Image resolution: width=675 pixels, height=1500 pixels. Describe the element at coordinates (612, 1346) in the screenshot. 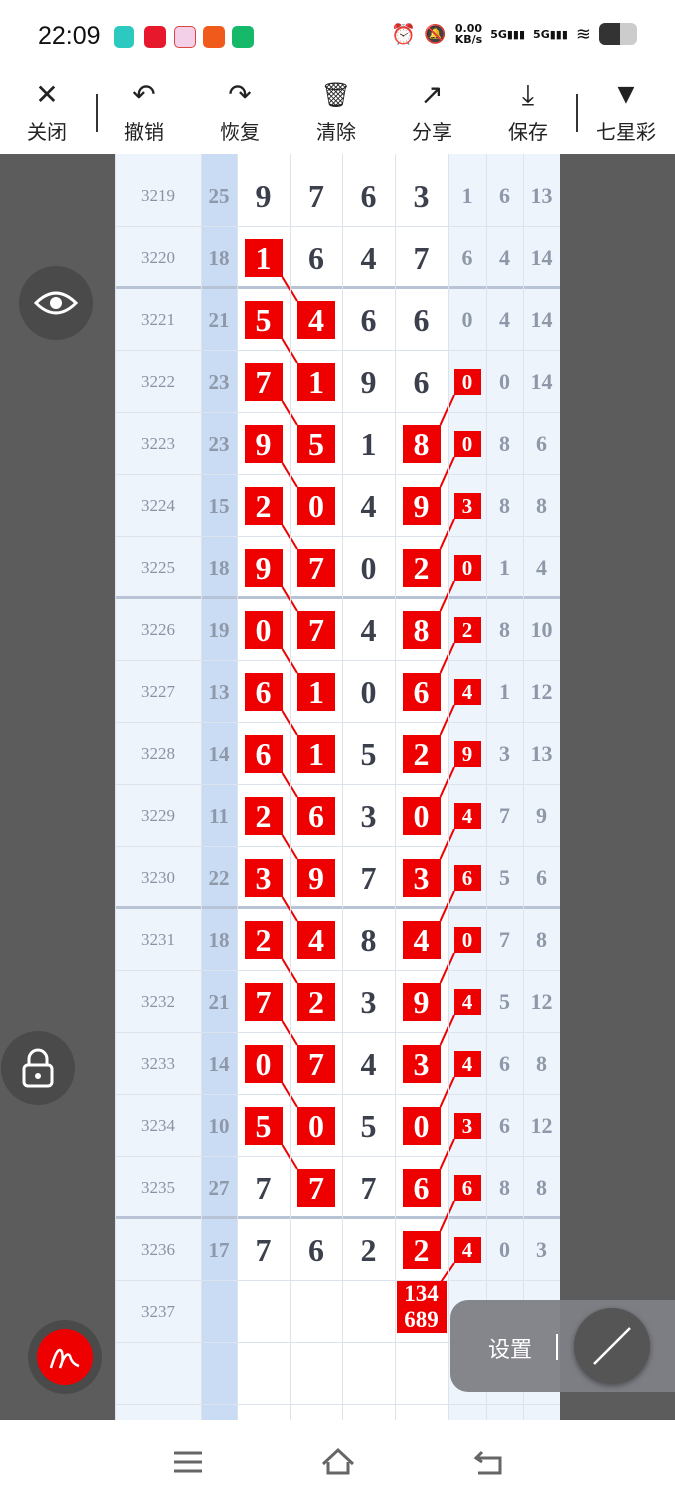

I see `line-tool-button` at that location.